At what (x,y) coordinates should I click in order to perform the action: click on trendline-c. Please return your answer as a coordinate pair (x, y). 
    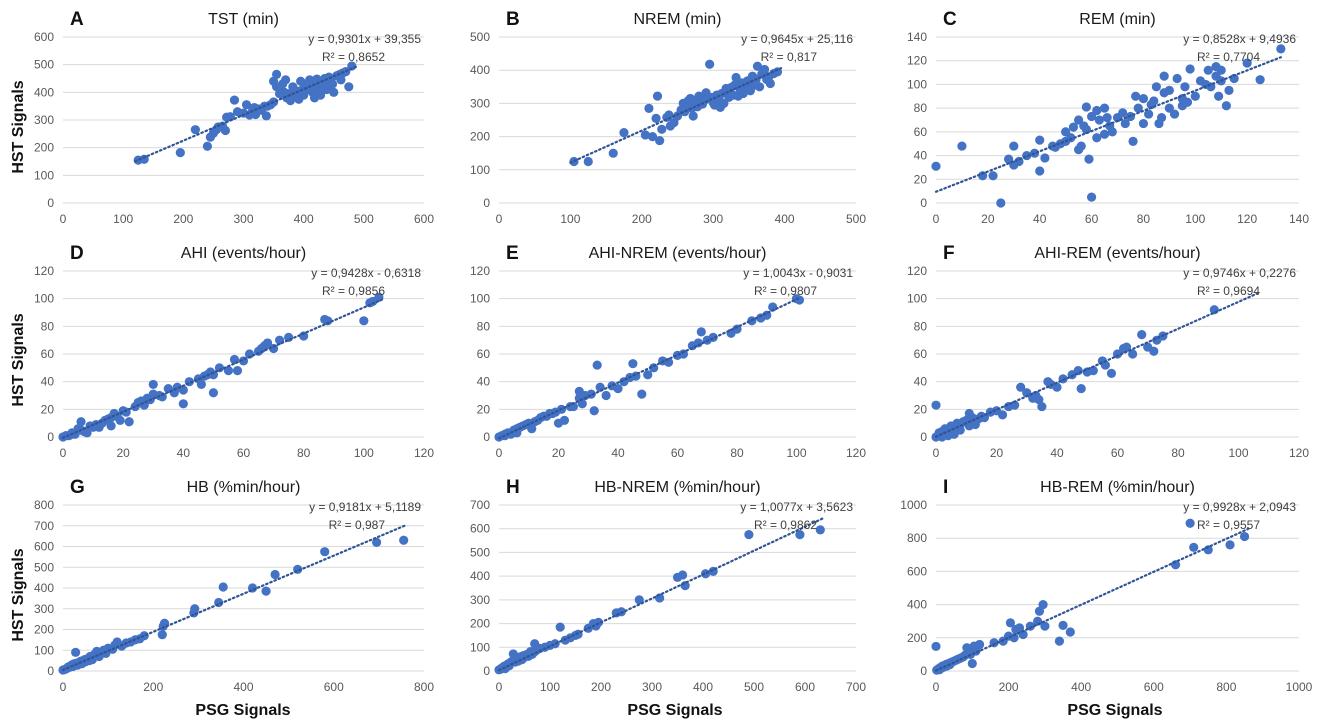
    Looking at the image, I should click on (1108, 124).